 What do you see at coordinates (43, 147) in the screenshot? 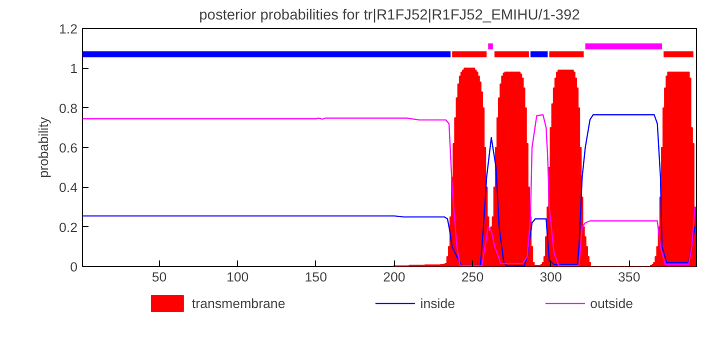
I see `y-axis-title: probability` at bounding box center [43, 147].